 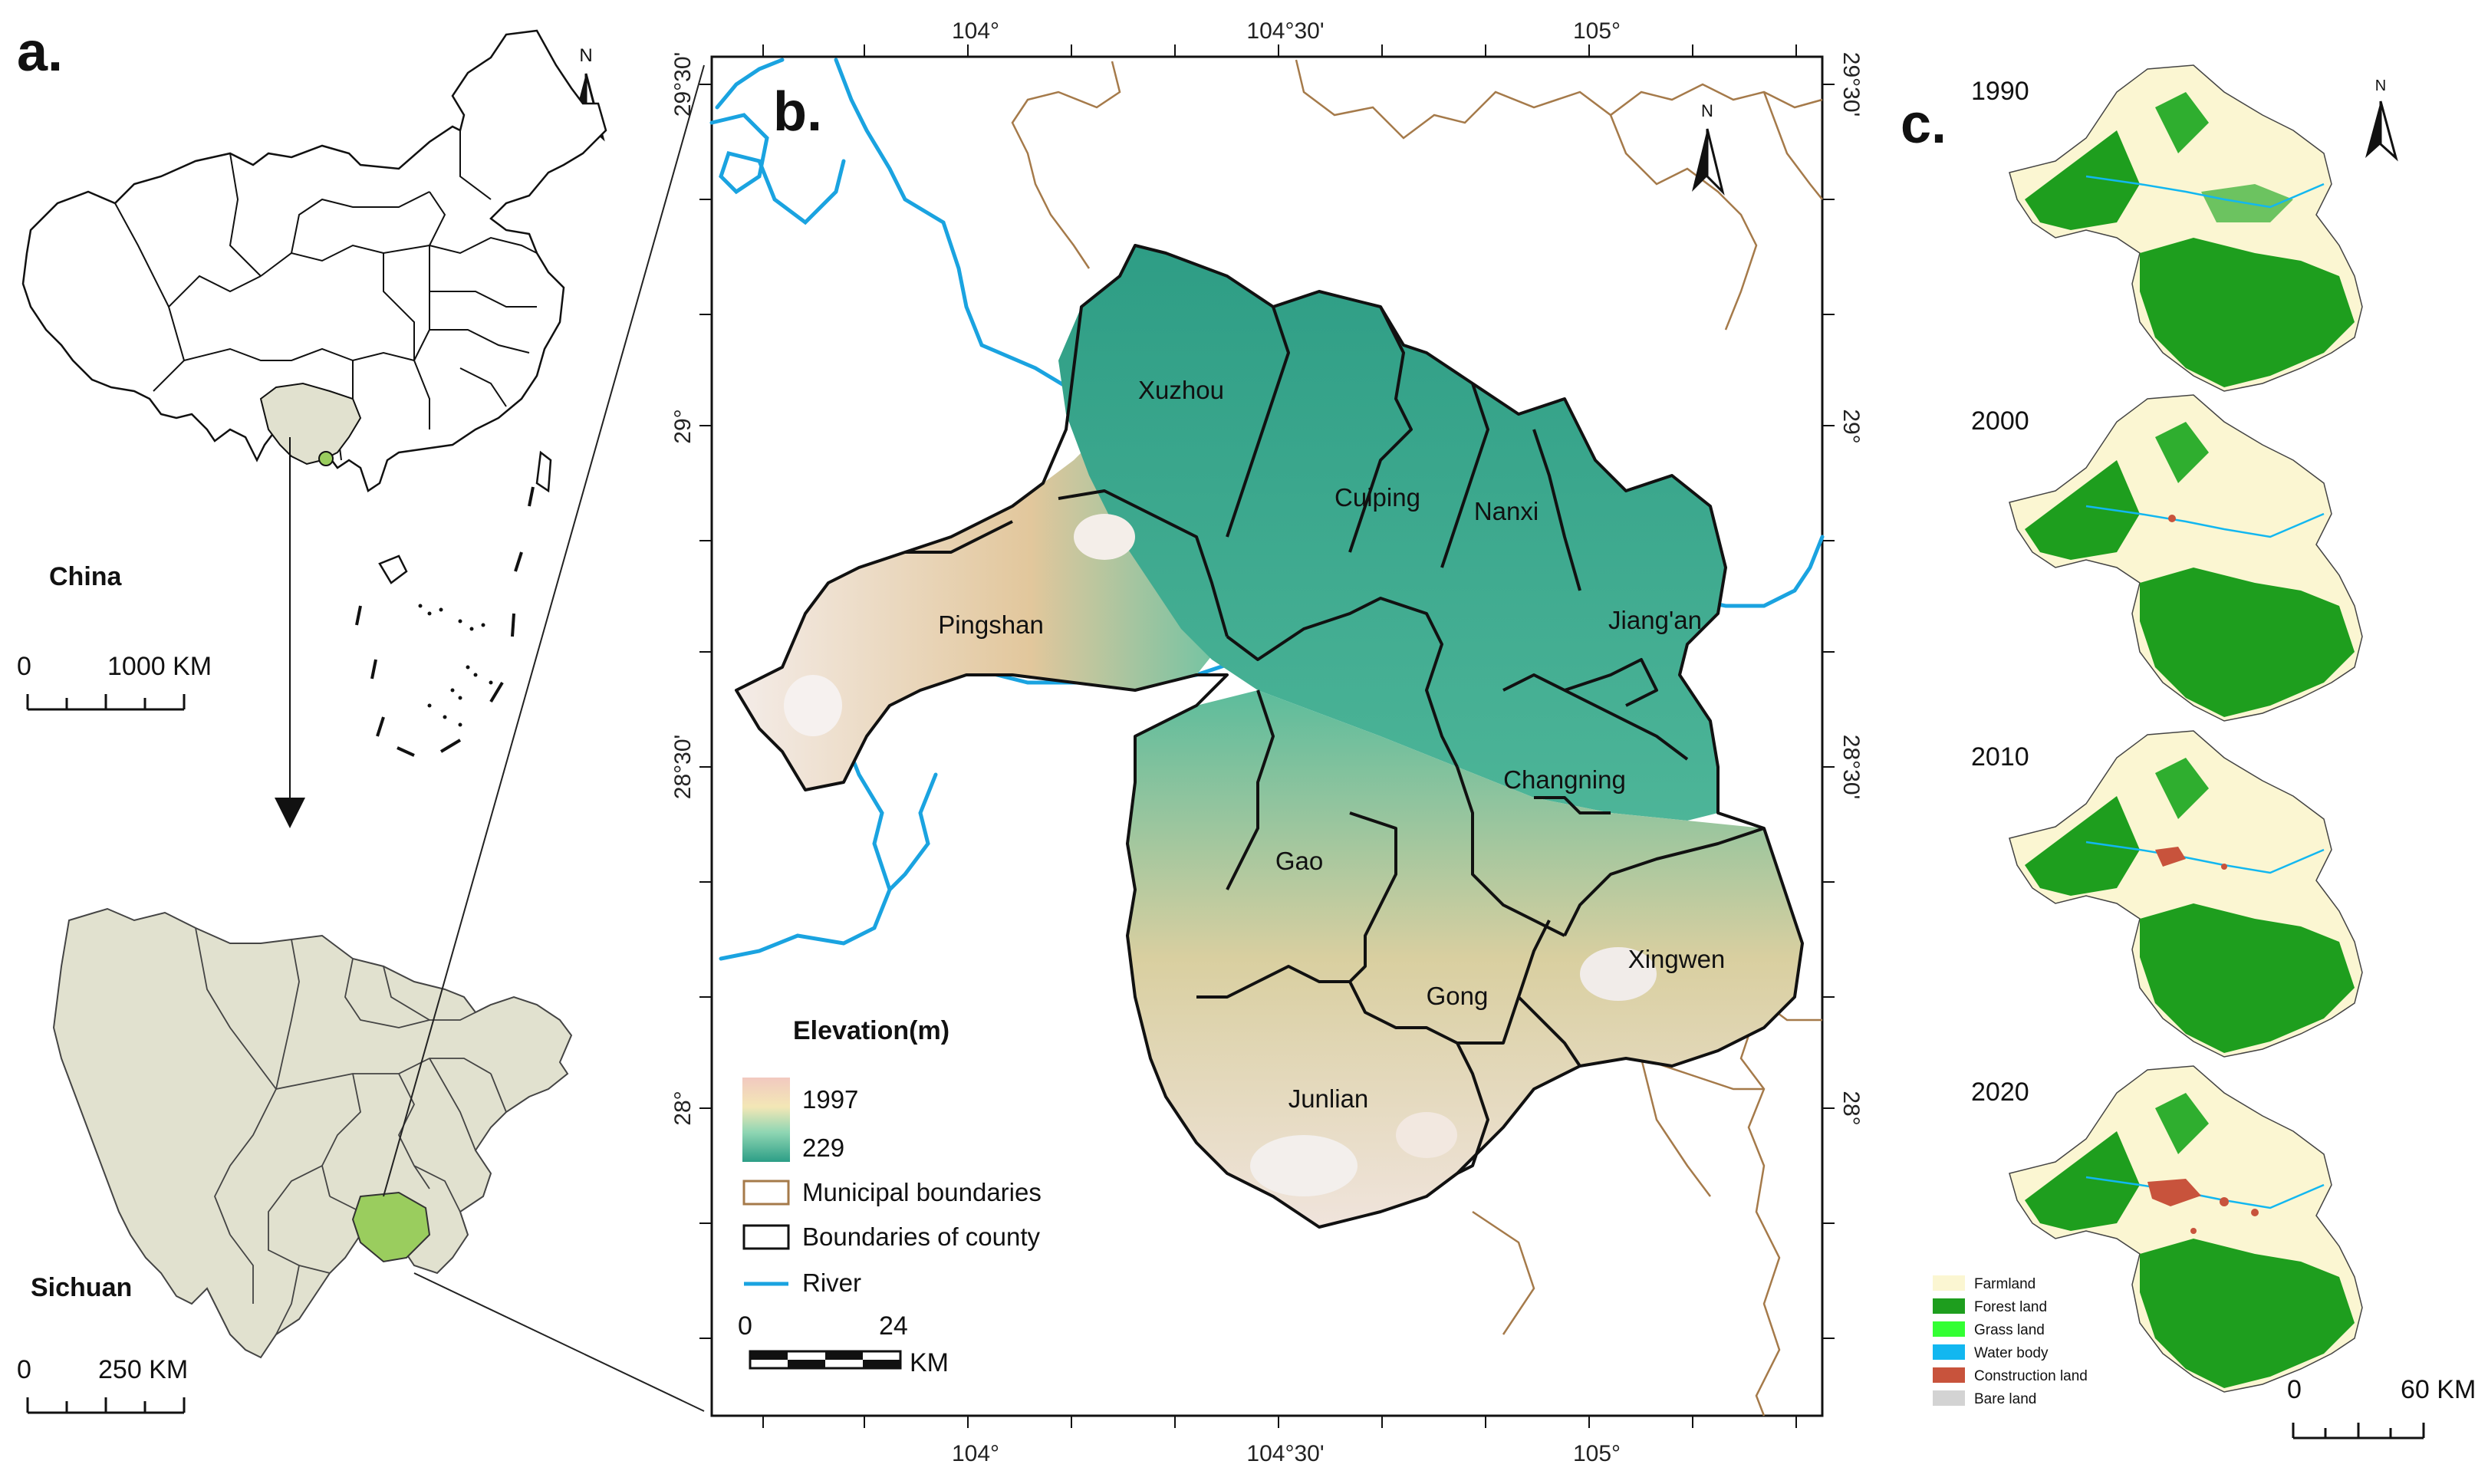 I want to click on county-label-junlian: Junlian, so click(x=1328, y=1098).